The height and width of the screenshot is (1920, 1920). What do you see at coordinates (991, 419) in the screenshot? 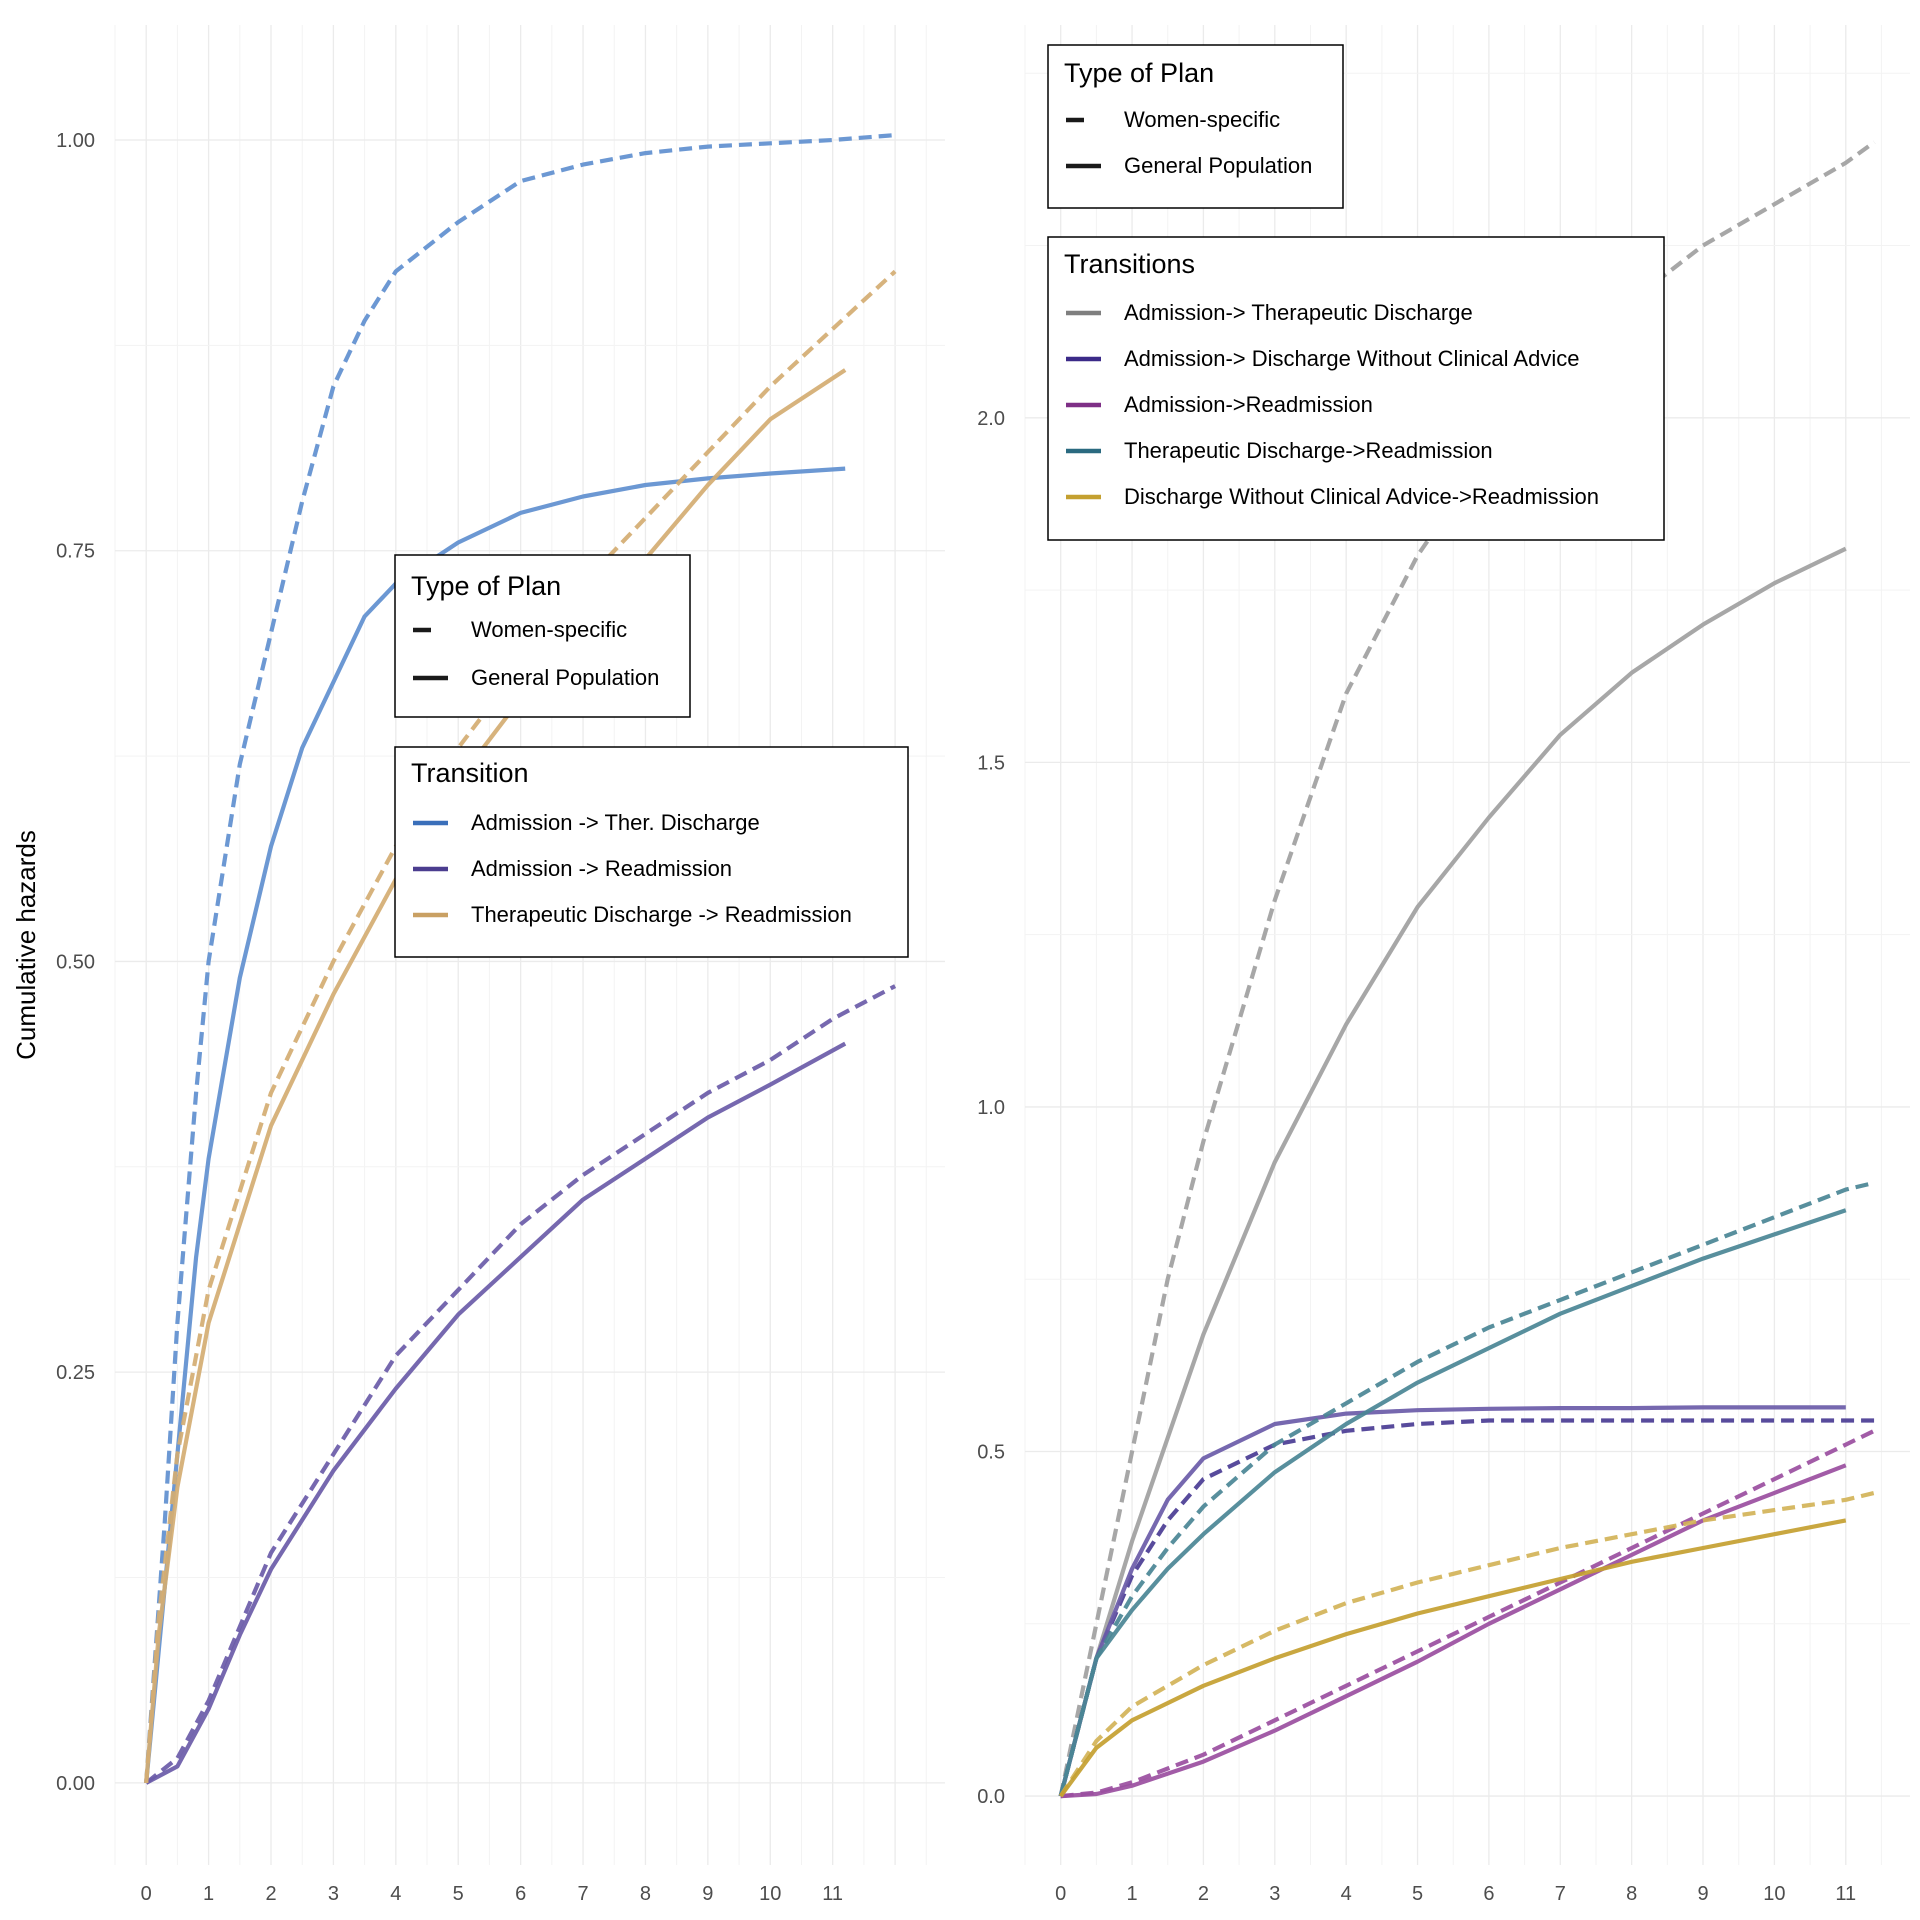
I see `y-tick-label: 2.0` at bounding box center [991, 419].